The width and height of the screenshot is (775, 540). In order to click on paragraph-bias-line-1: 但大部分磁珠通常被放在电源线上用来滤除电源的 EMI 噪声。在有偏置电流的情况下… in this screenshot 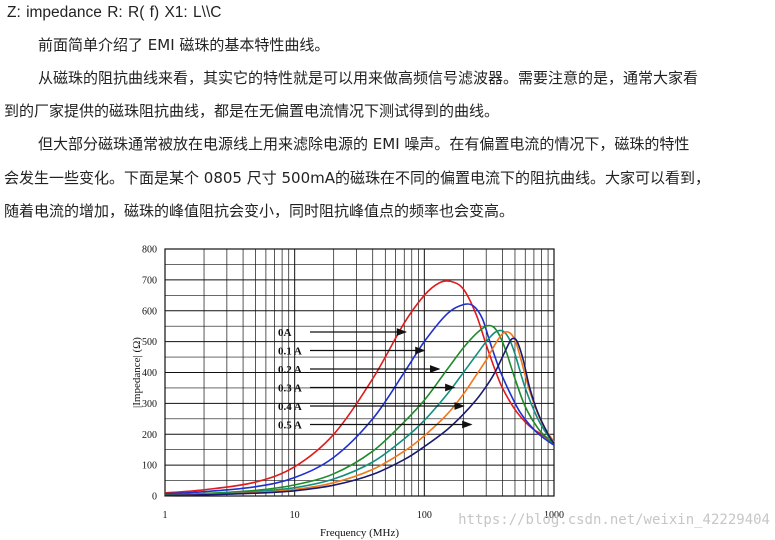, I will do `click(364, 144)`.